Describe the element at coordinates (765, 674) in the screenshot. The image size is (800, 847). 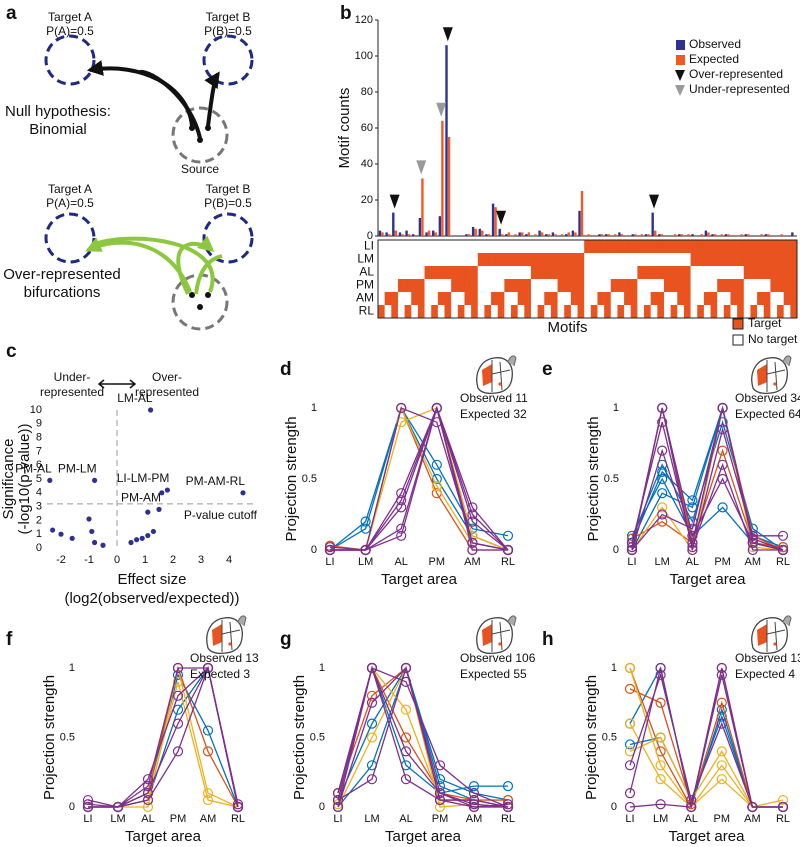
I see `annotation: Expected 4` at that location.